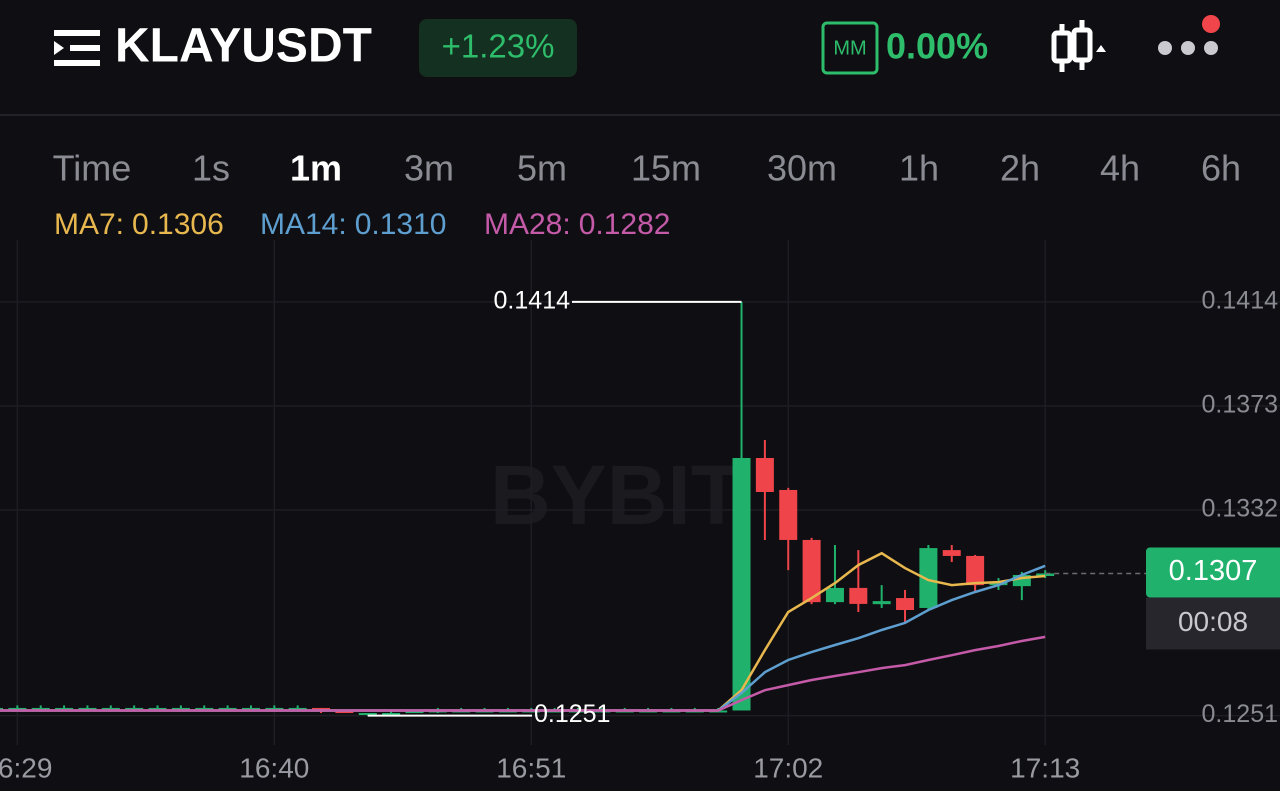 This screenshot has height=791, width=1280. I want to click on more-icon, so click(1189, 35).